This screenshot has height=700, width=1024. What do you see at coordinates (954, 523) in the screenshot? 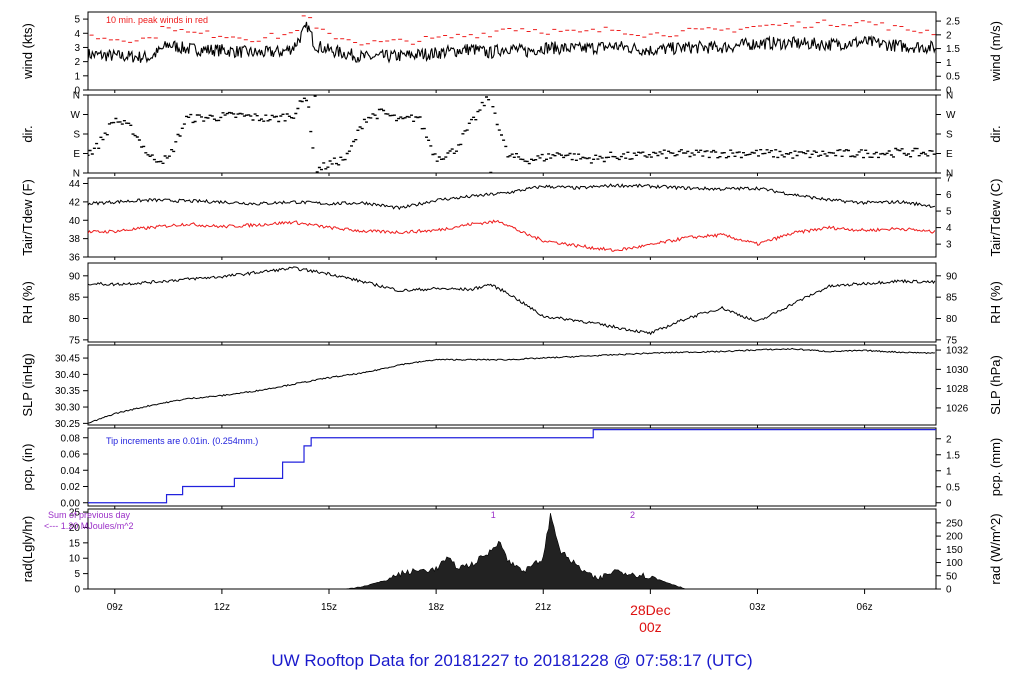
I see `y-tick-label-right: 250` at bounding box center [954, 523].